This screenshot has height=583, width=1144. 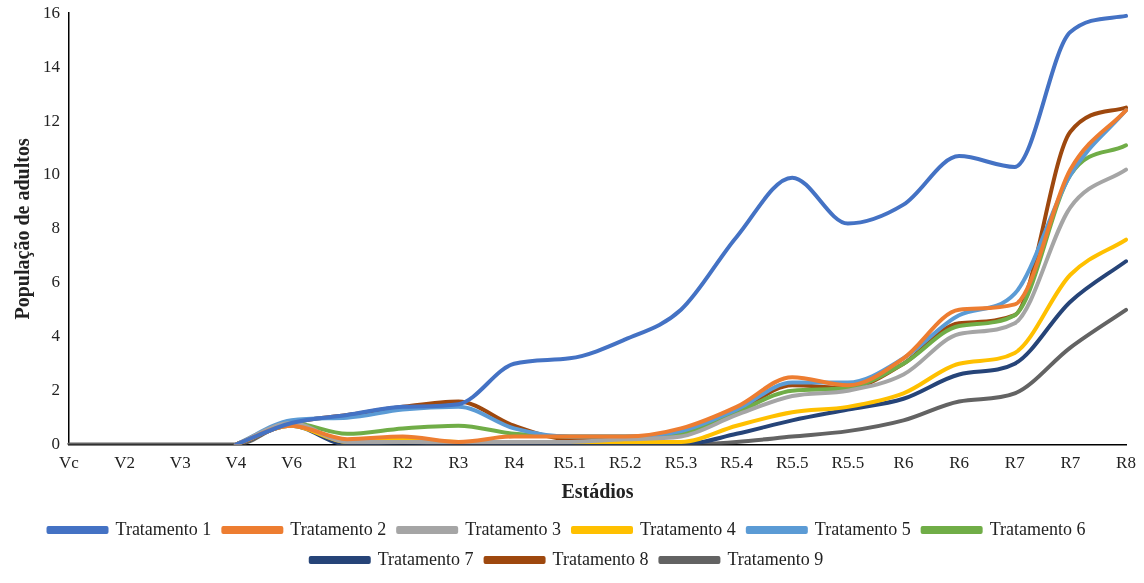 What do you see at coordinates (625, 463) in the screenshot?
I see `x-tick-label: R5.2` at bounding box center [625, 463].